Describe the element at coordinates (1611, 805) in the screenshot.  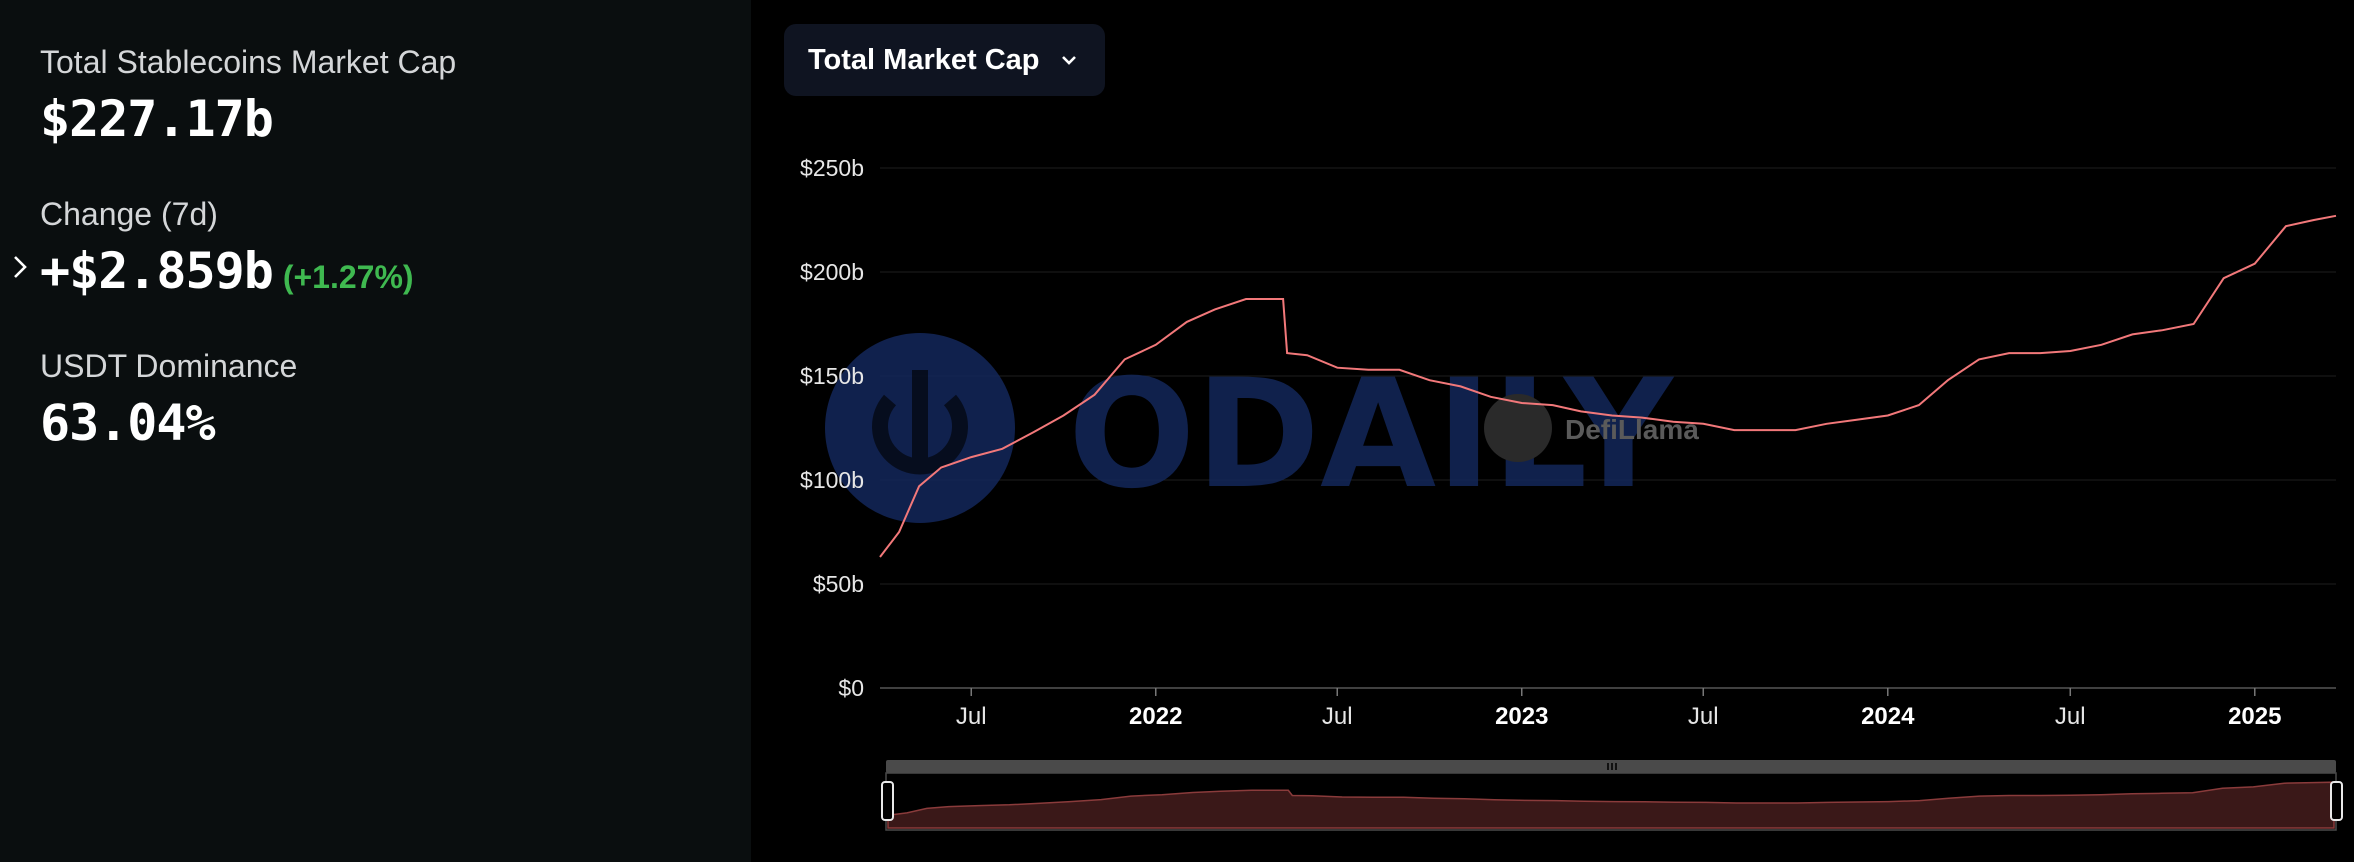
I see `brush-preview-area` at that location.